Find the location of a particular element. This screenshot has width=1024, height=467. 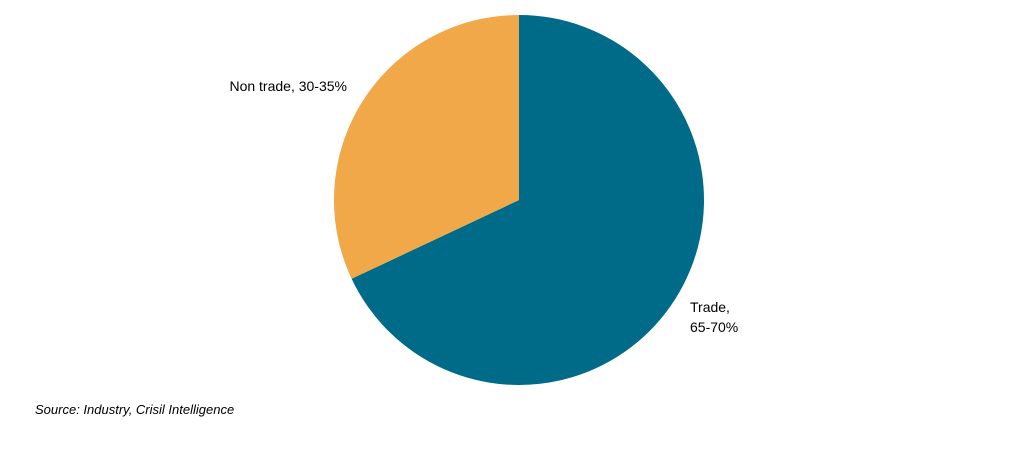

slice-label: Trade, 65-70% is located at coordinates (714, 317).